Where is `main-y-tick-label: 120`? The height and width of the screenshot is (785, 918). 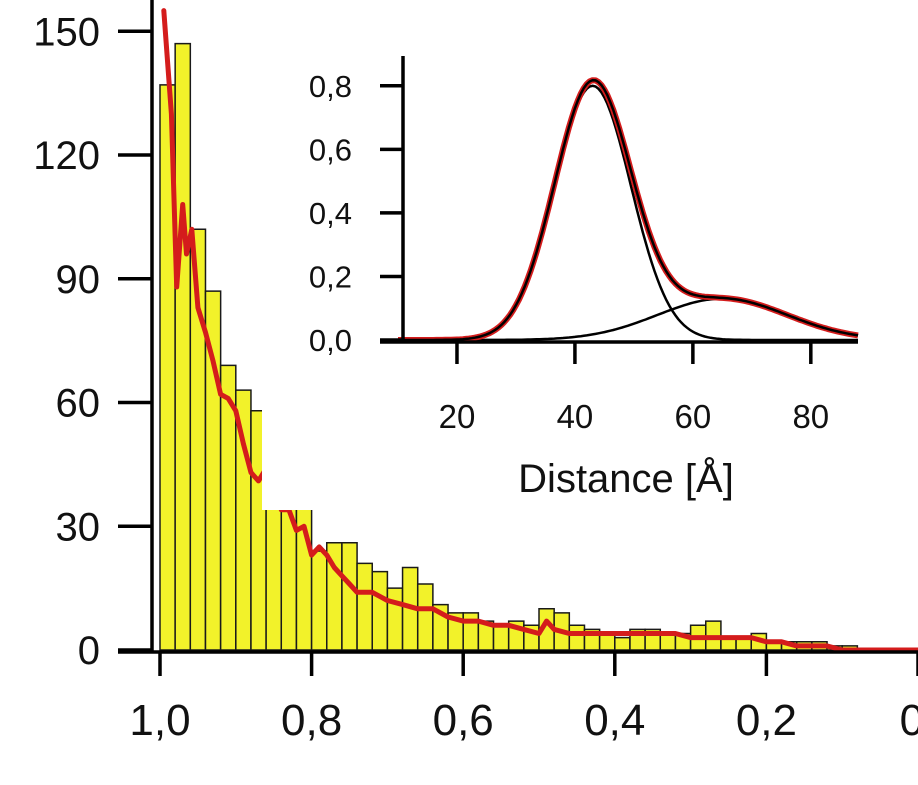
main-y-tick-label: 120 is located at coordinates (66, 156).